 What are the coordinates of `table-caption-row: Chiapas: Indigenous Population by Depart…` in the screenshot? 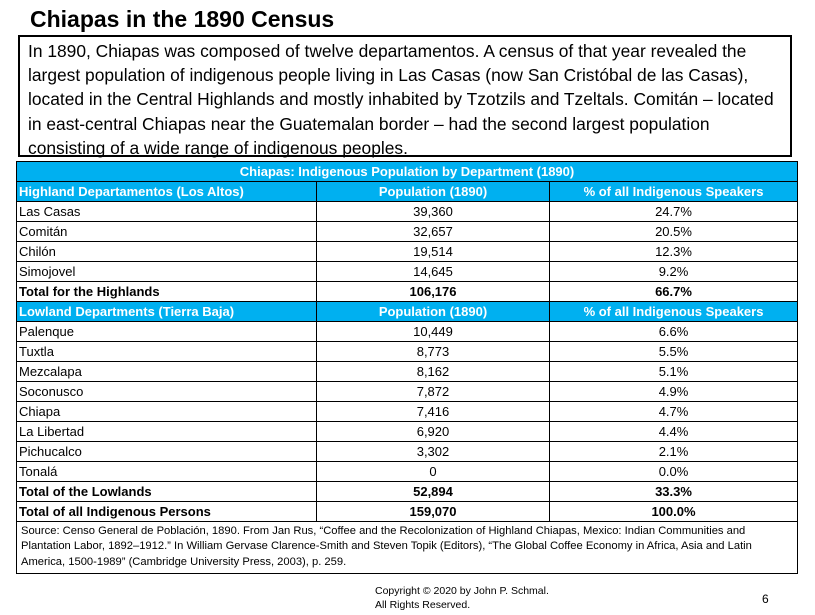 It's located at (407, 171).